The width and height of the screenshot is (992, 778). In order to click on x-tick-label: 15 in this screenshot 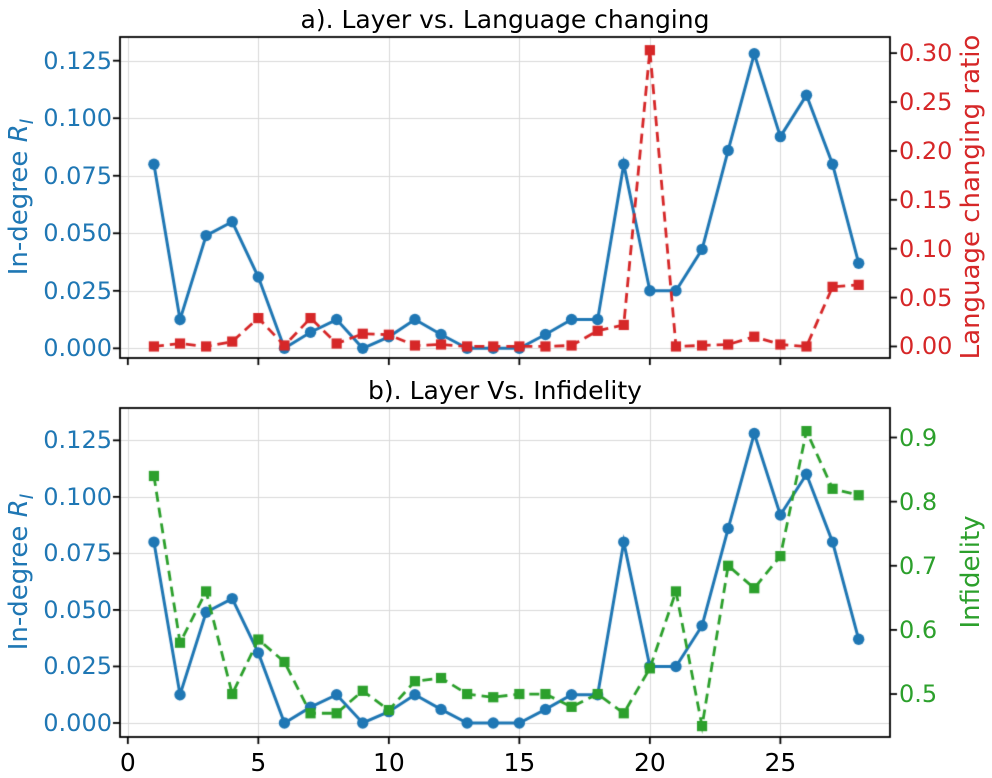, I will do `click(519, 762)`.